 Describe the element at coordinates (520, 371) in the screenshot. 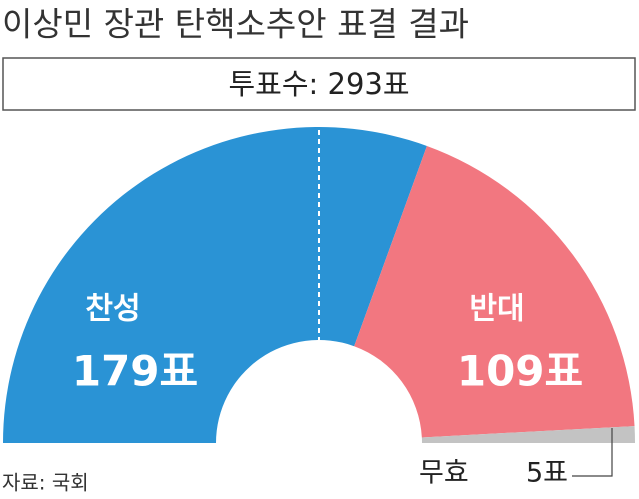

I see `value-label: 109표` at that location.